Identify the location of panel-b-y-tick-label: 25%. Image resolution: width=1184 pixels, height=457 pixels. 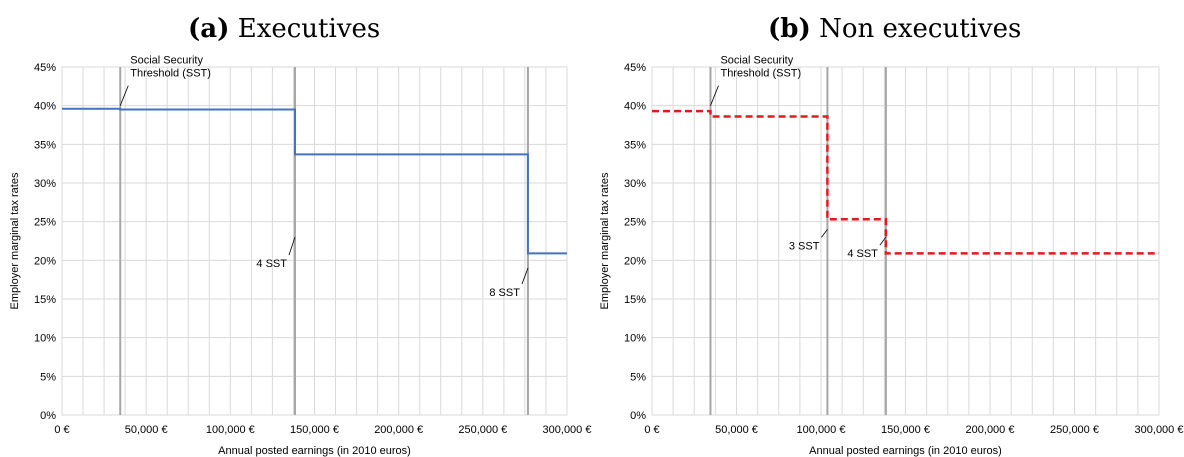
(635, 223).